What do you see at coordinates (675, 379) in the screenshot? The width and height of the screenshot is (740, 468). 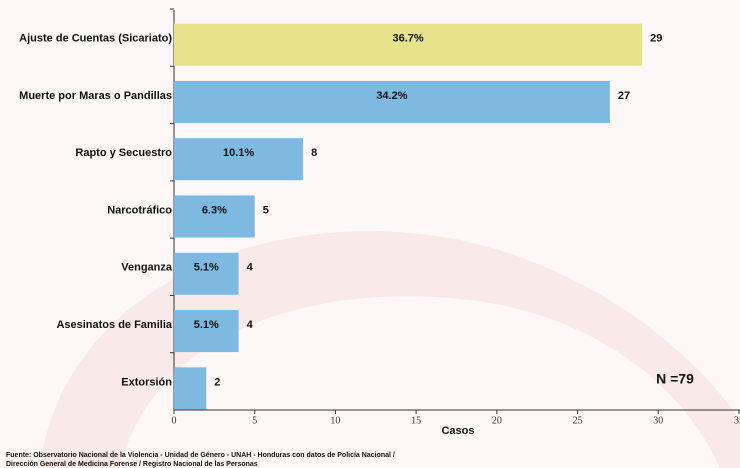 I see `annotation: N =79` at bounding box center [675, 379].